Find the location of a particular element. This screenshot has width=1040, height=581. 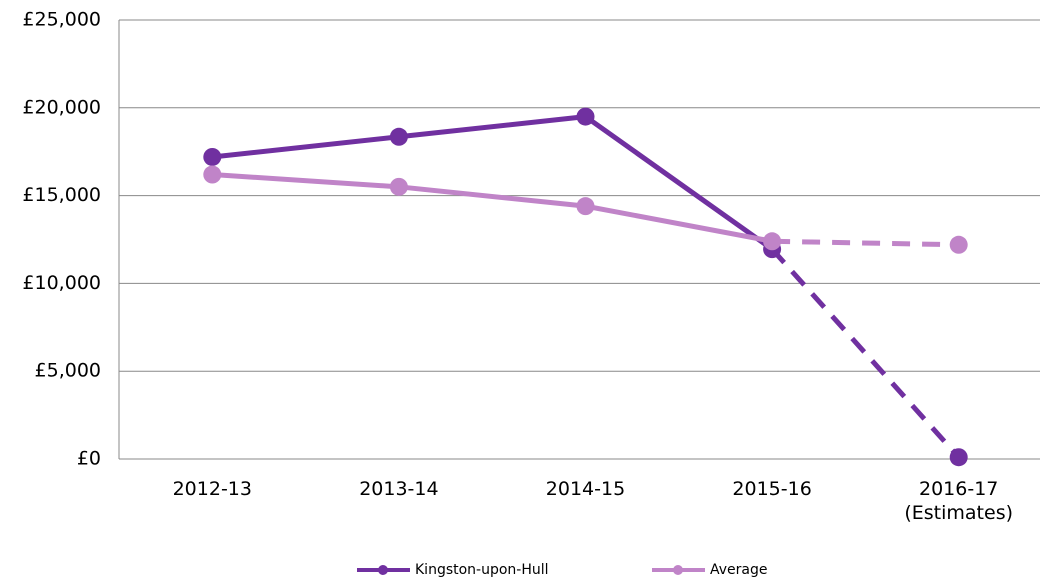

legend-label: Average is located at coordinates (739, 570).